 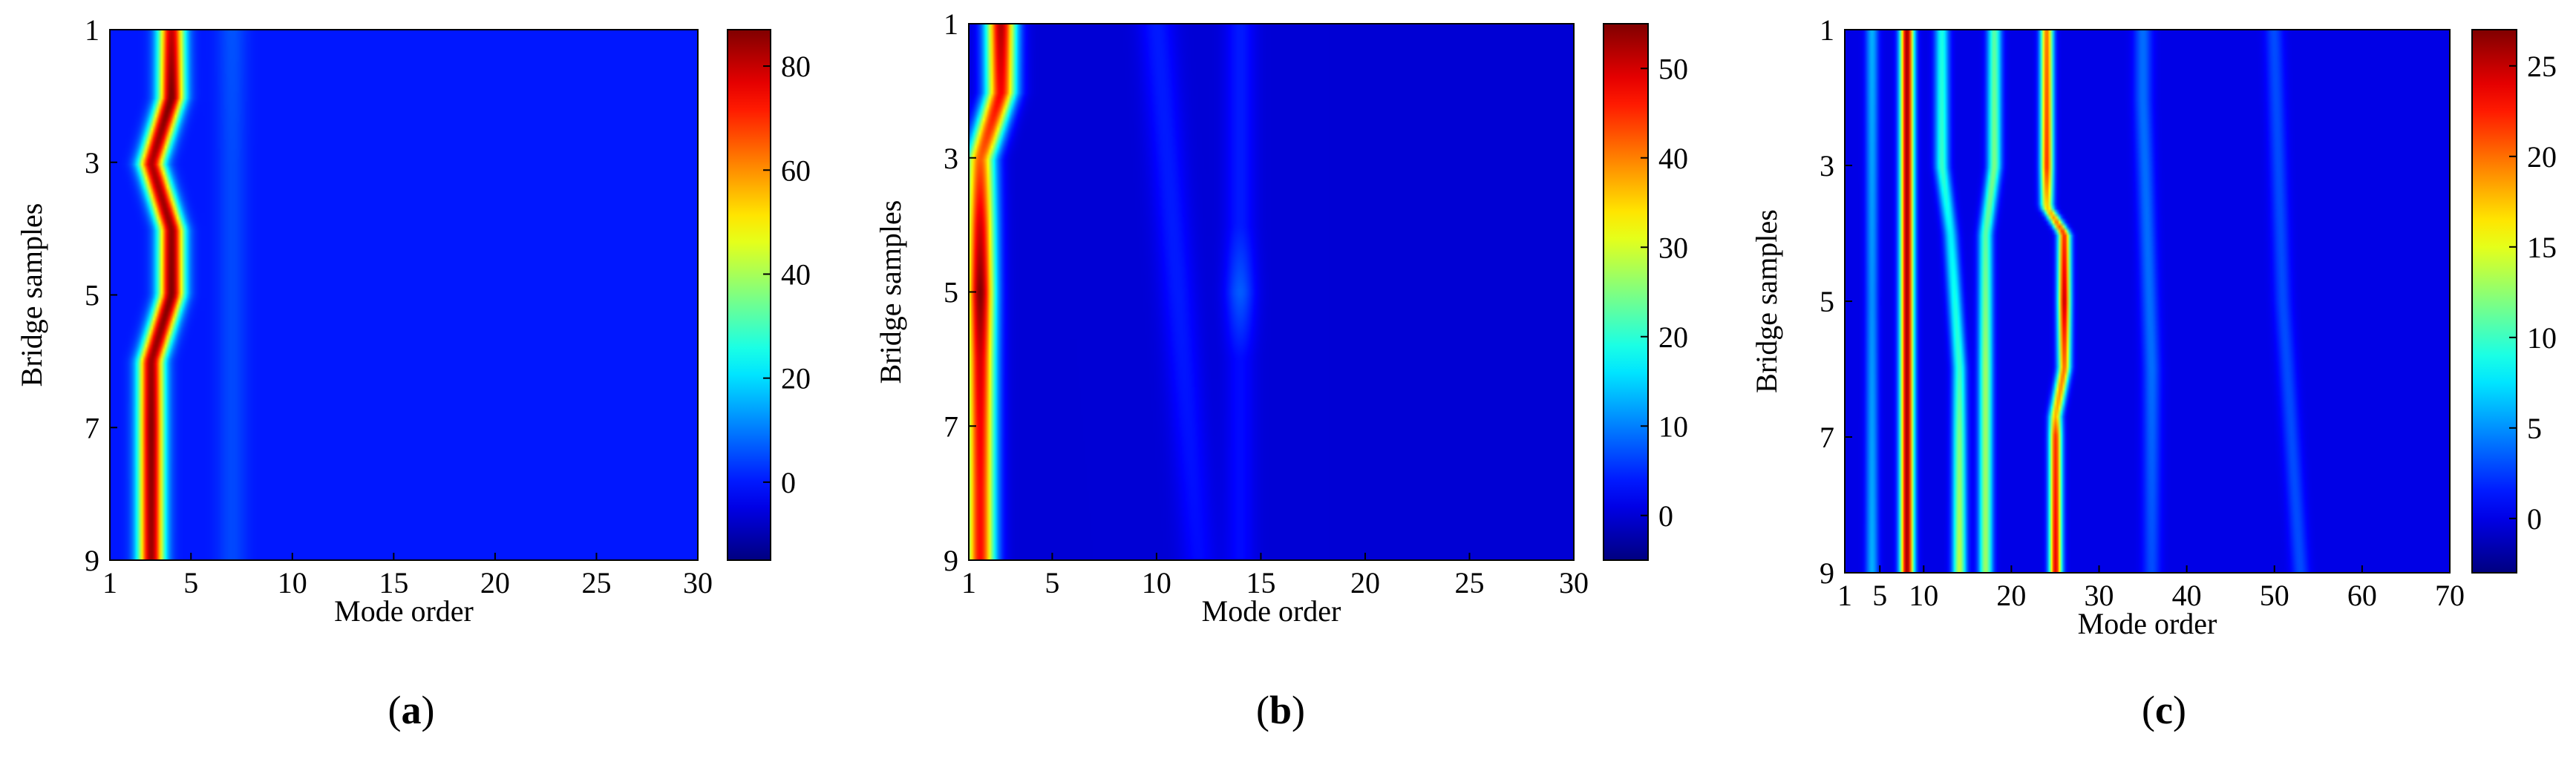 I want to click on colorbar-tick-label: 5, so click(x=2534, y=428).